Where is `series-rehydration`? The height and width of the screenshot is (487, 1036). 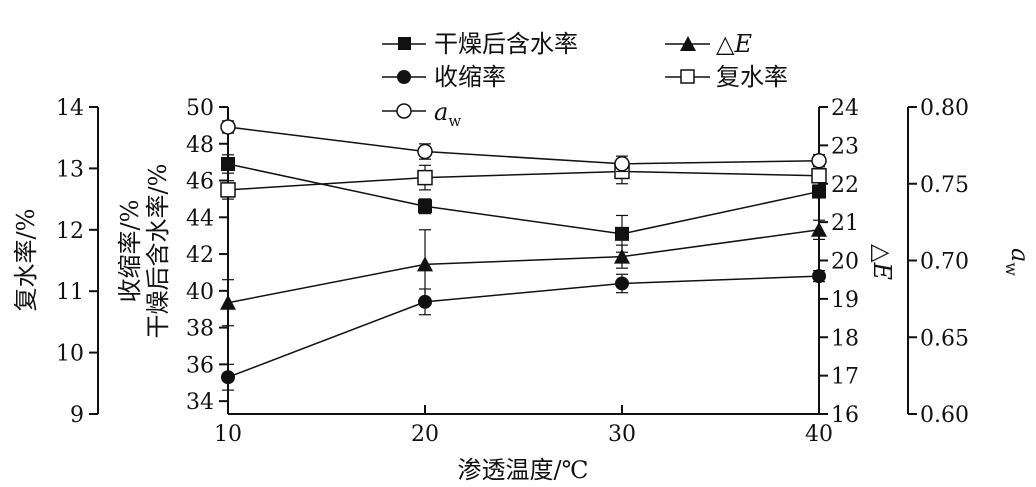
series-rehydration is located at coordinates (523, 179).